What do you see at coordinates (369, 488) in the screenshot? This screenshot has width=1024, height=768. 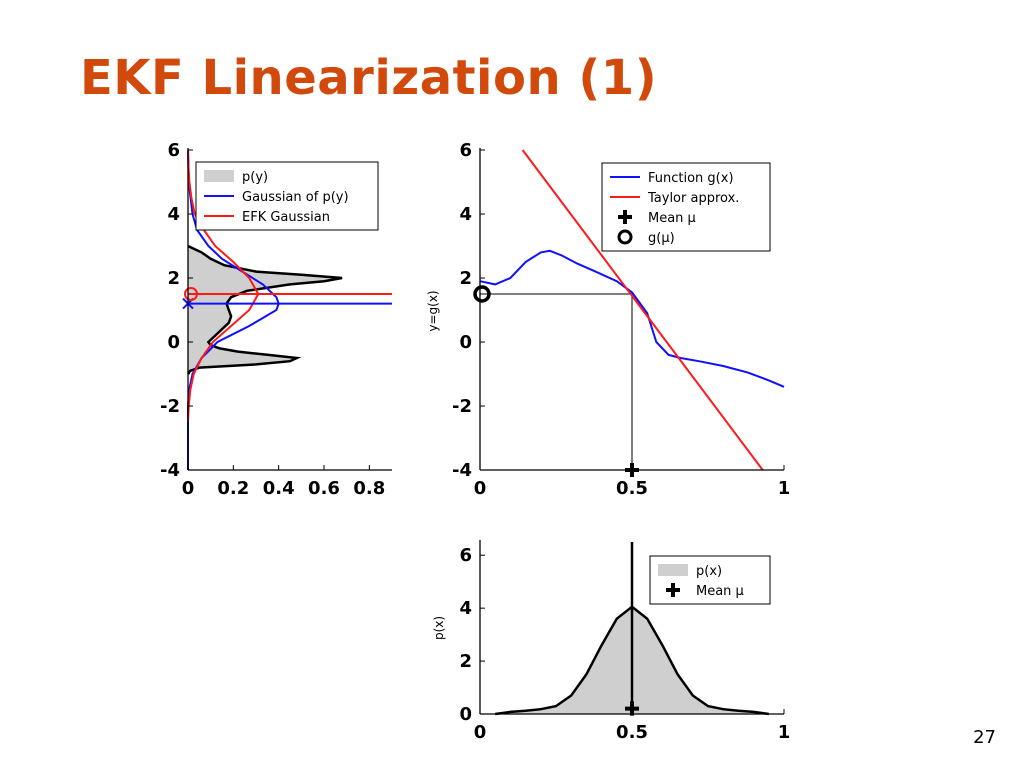 I see `py-x-tick-label: 0.8` at bounding box center [369, 488].